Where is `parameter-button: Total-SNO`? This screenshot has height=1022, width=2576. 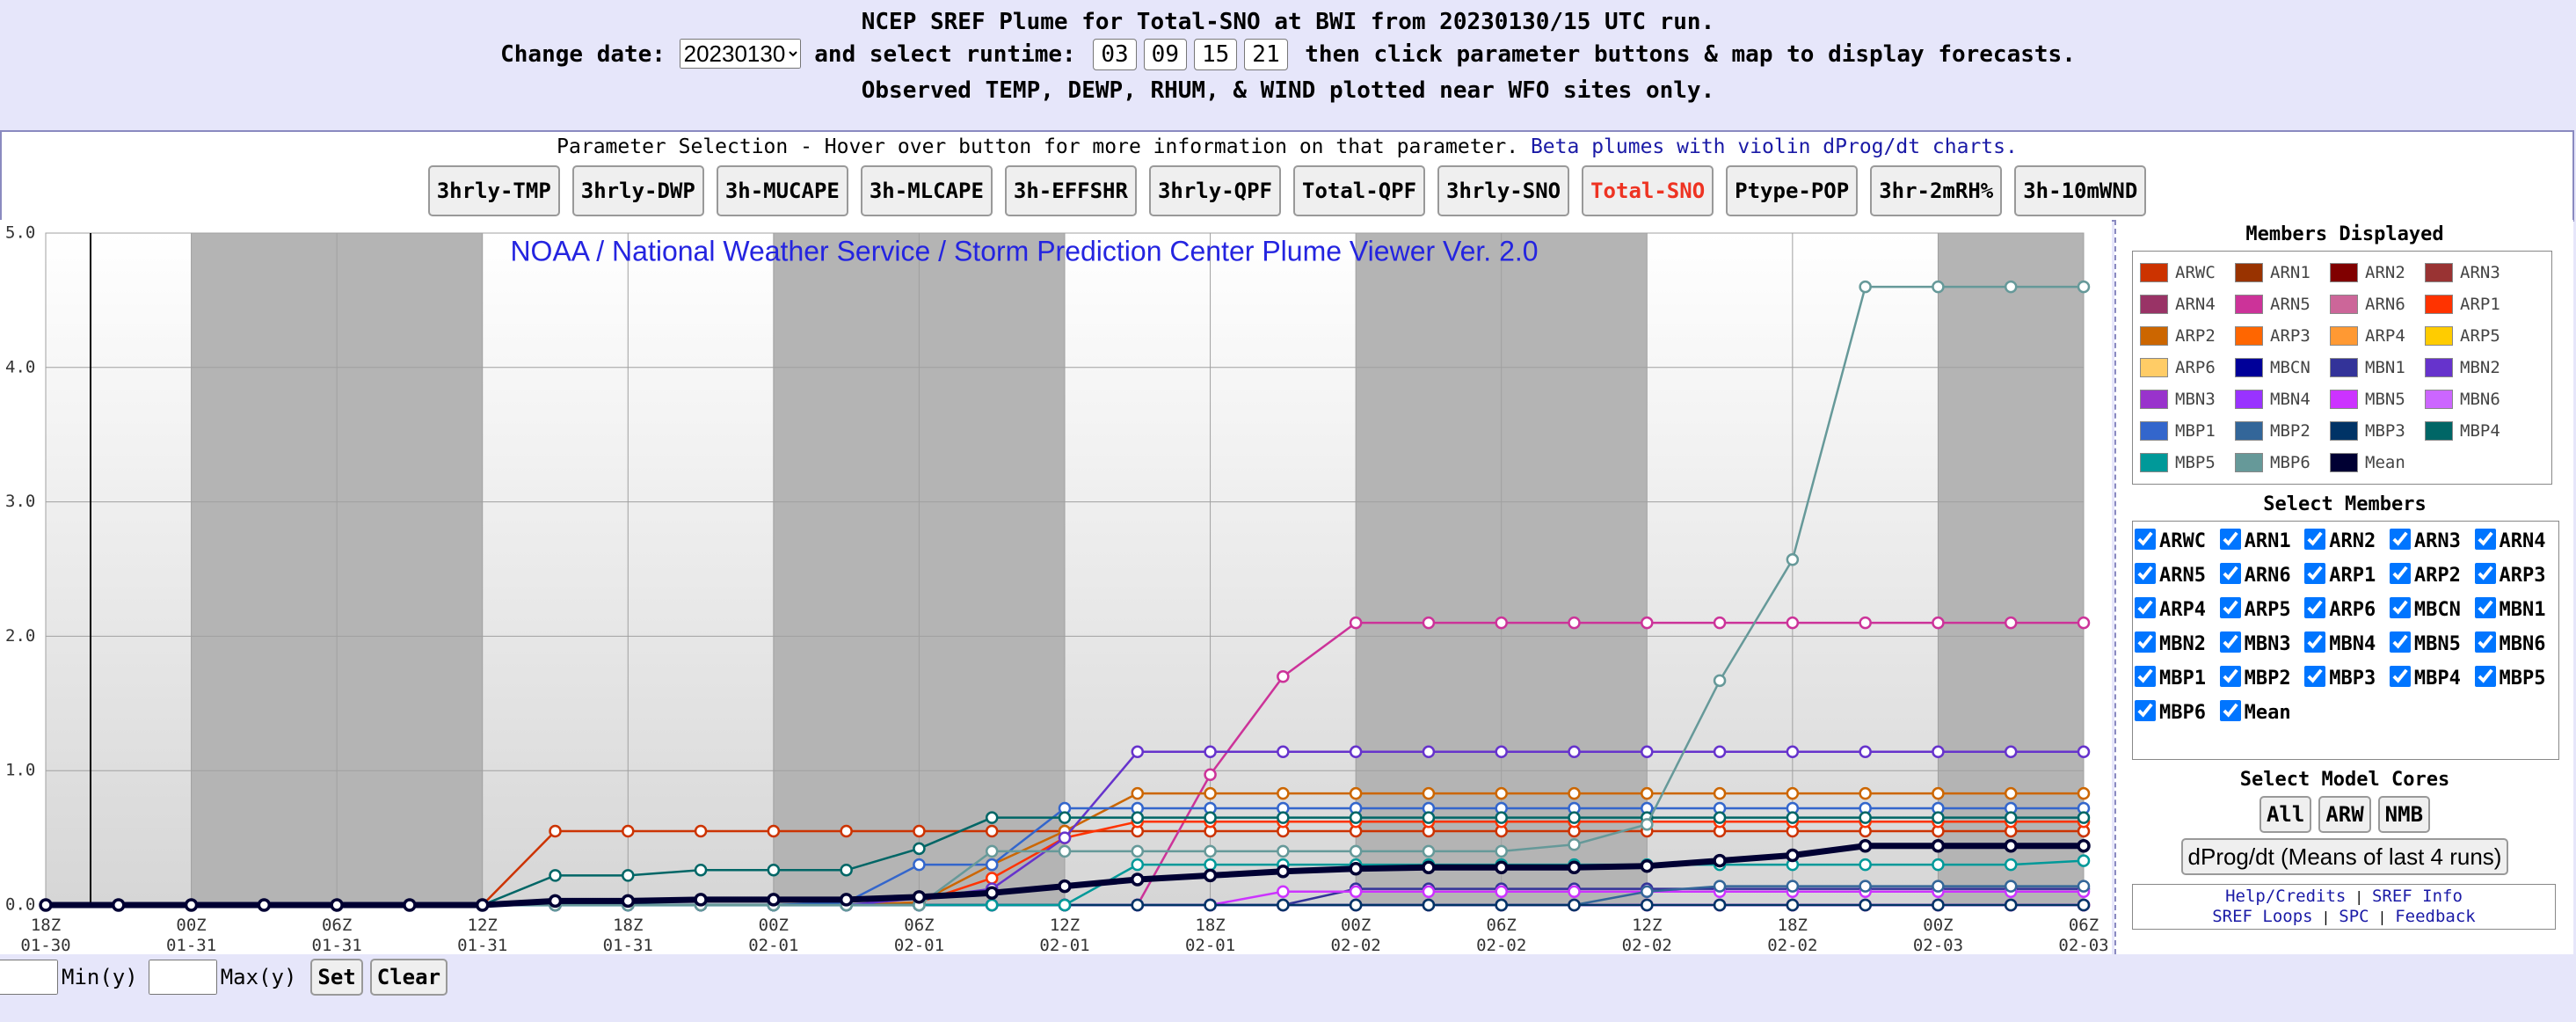
parameter-button: Total-SNO is located at coordinates (1648, 190).